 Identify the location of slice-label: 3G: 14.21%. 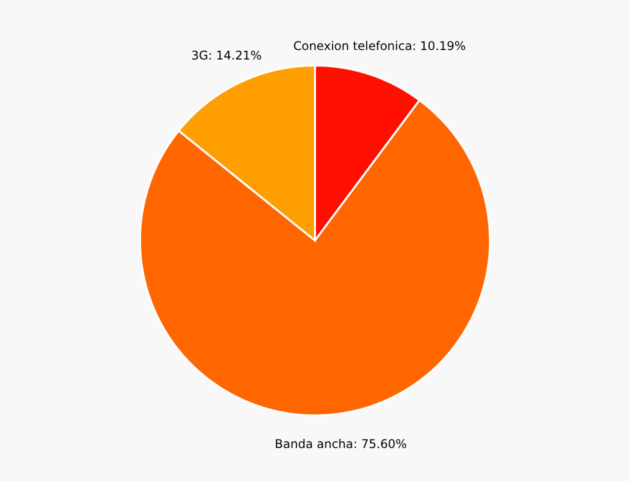
(226, 55).